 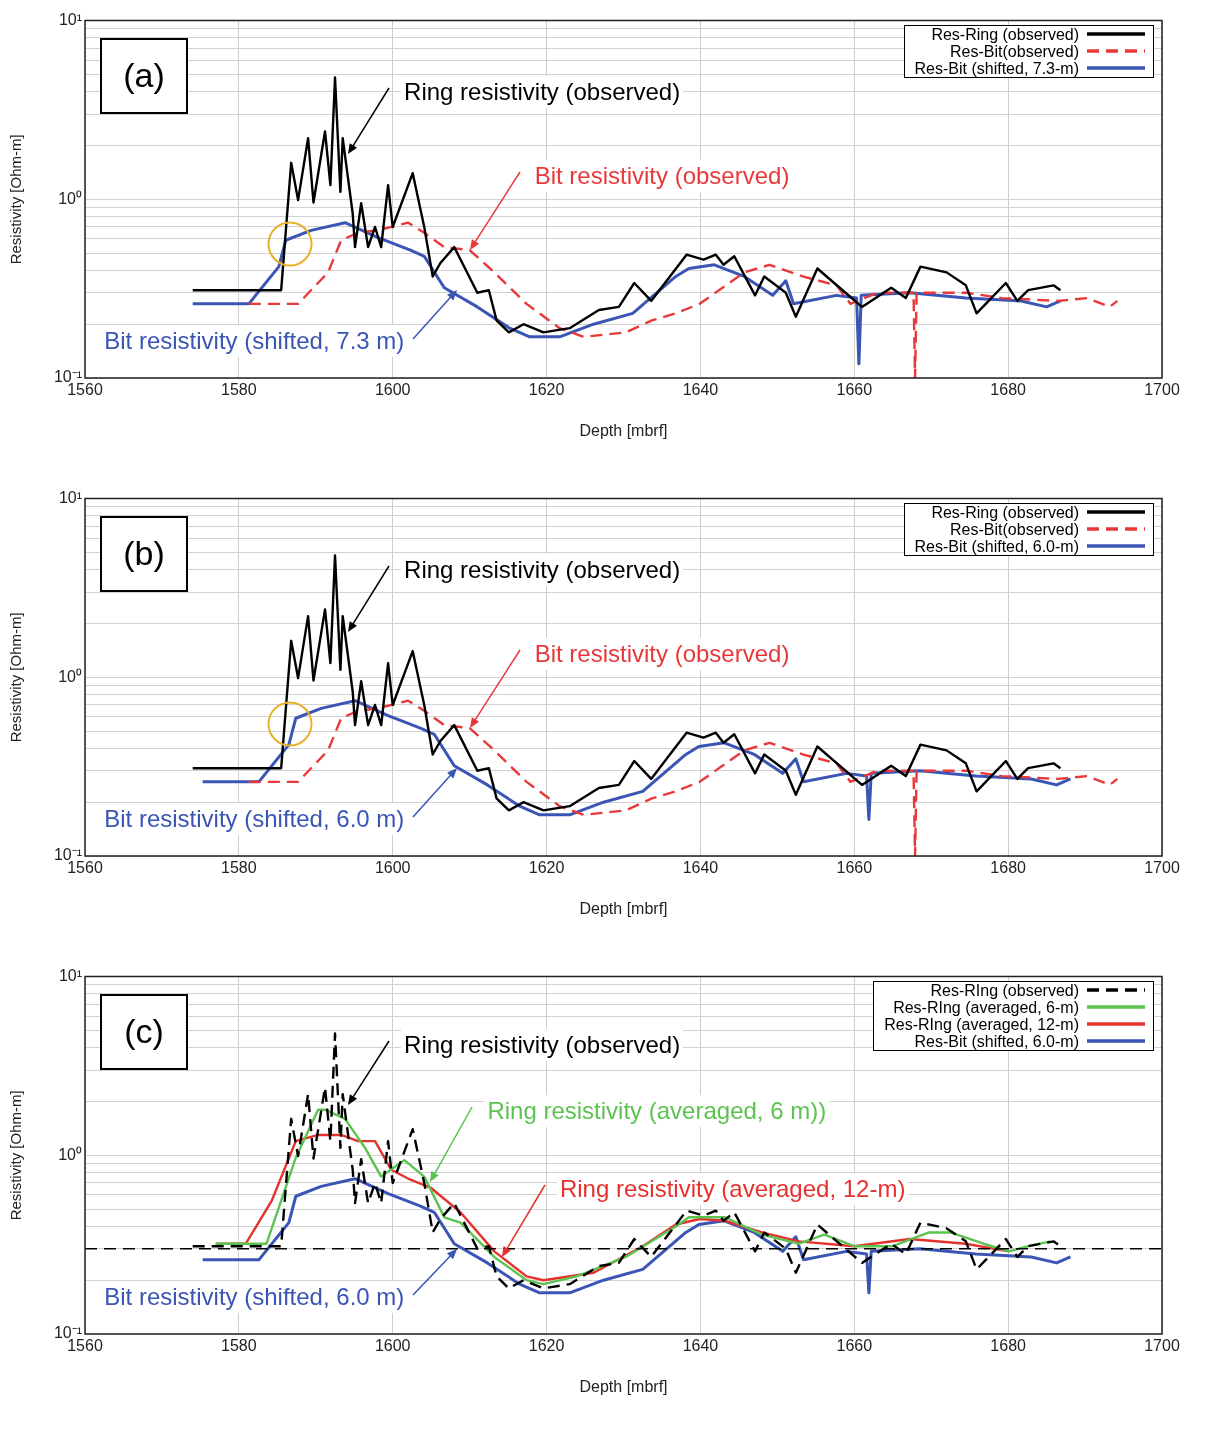 What do you see at coordinates (144, 75) in the screenshot?
I see `annotation: (a)` at bounding box center [144, 75].